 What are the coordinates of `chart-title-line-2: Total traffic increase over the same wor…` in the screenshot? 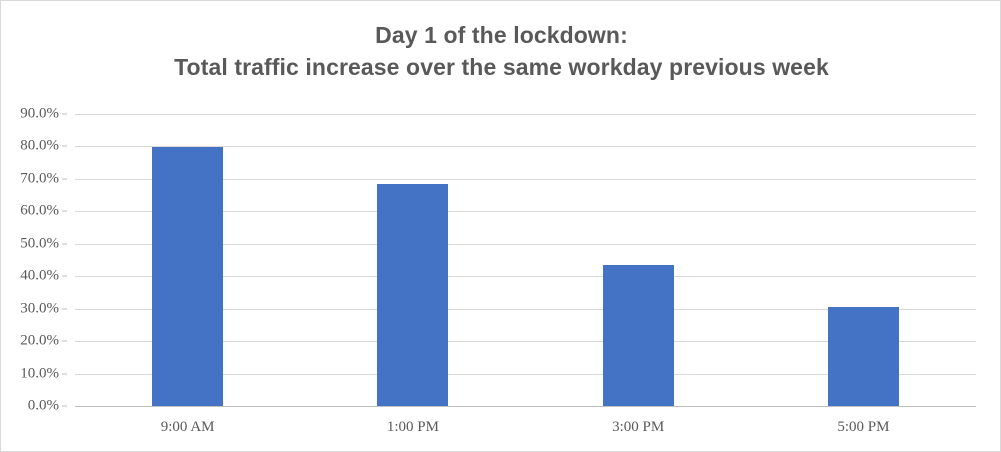 It's located at (501, 67).